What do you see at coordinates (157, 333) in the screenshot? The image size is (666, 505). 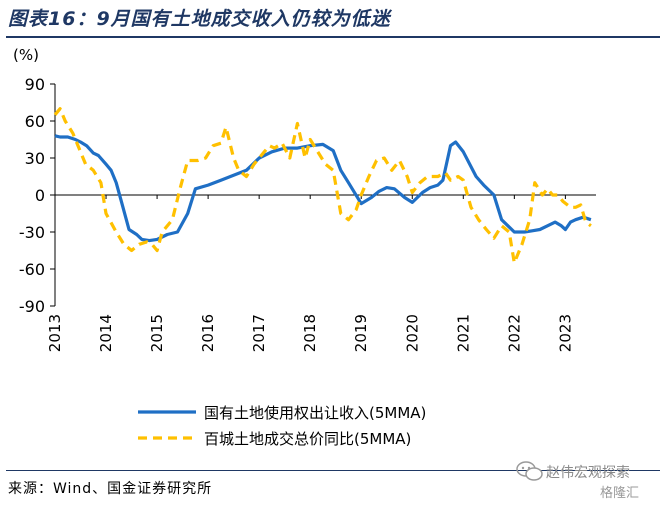 I see `x-tick-label: 2015` at bounding box center [157, 333].